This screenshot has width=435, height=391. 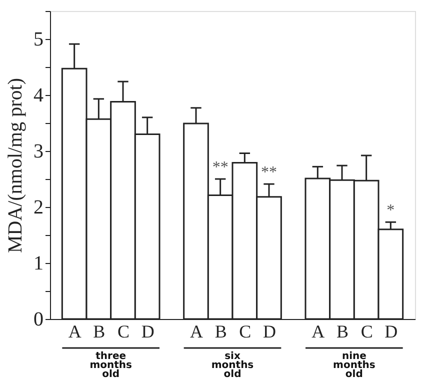 What do you see at coordinates (39, 95) in the screenshot?
I see `y-tick-label: 4` at bounding box center [39, 95].